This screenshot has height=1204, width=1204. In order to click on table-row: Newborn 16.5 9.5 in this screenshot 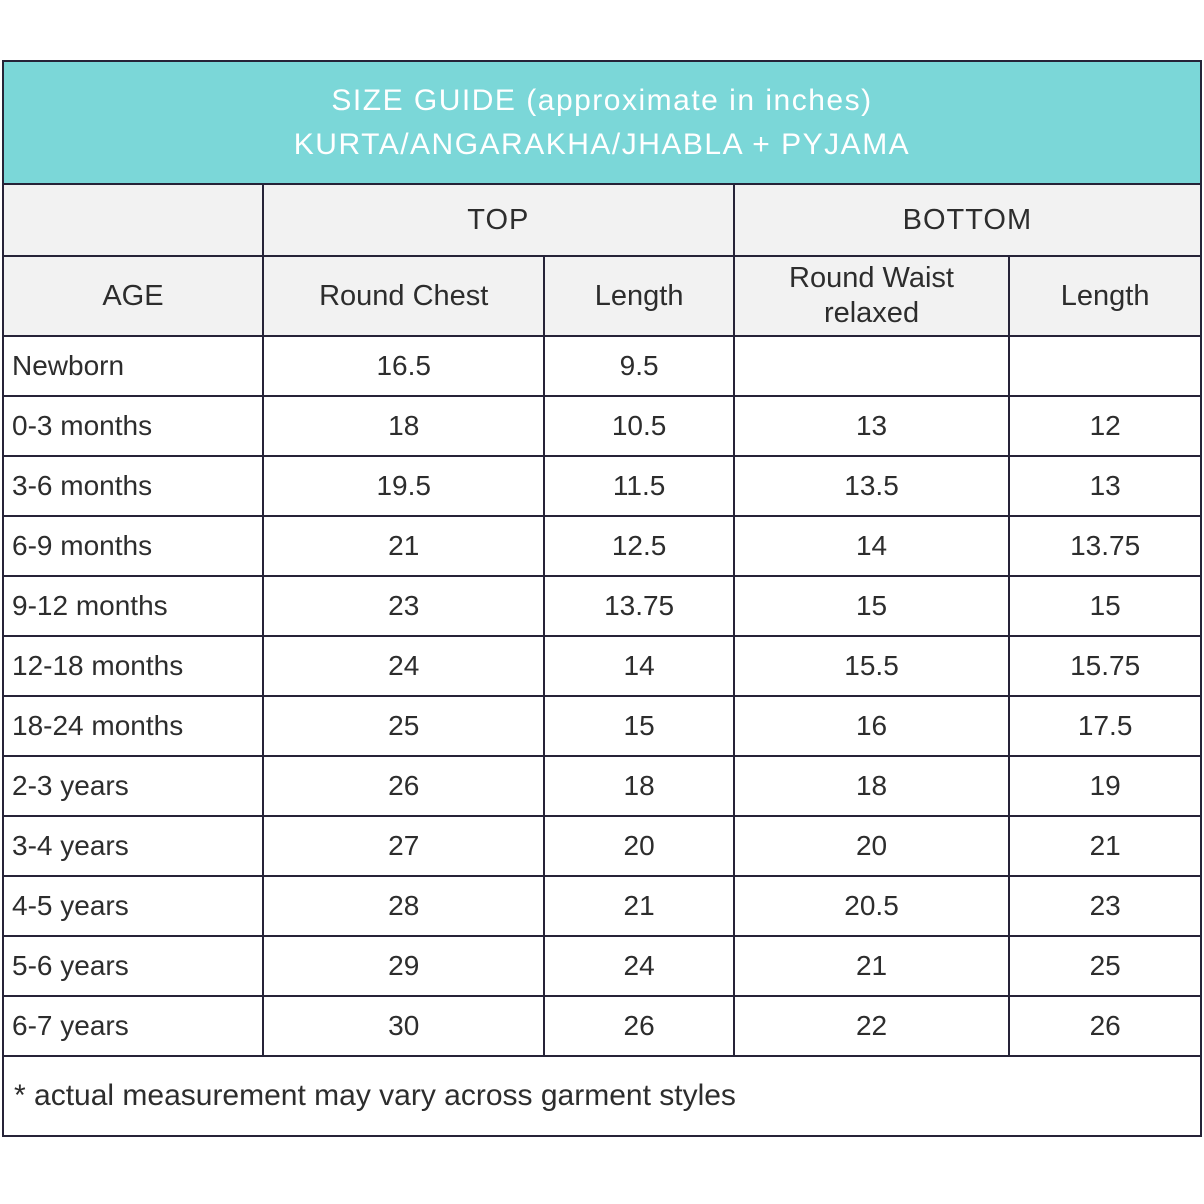, I will do `click(602, 366)`.